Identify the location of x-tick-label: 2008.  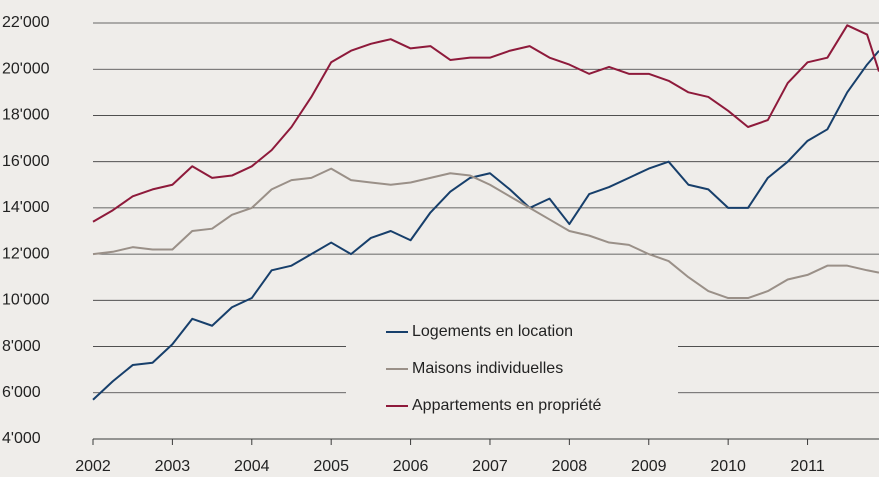
(570, 466).